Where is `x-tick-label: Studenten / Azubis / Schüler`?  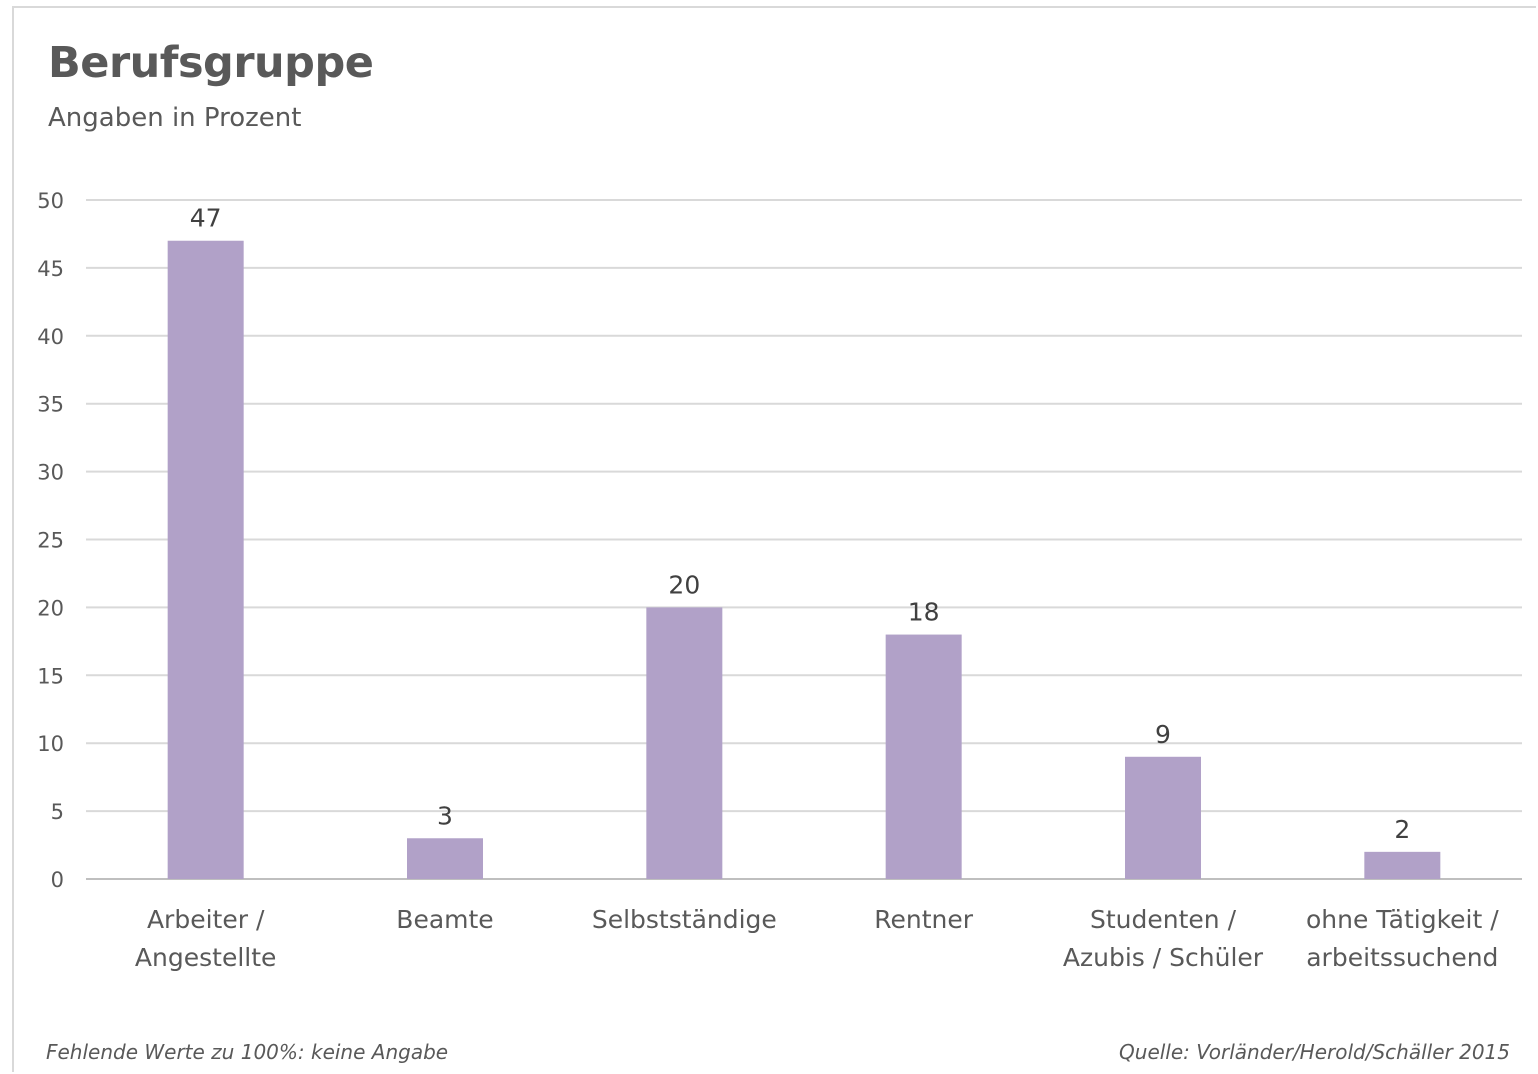 x-tick-label: Studenten / Azubis / Schüler is located at coordinates (1163, 938).